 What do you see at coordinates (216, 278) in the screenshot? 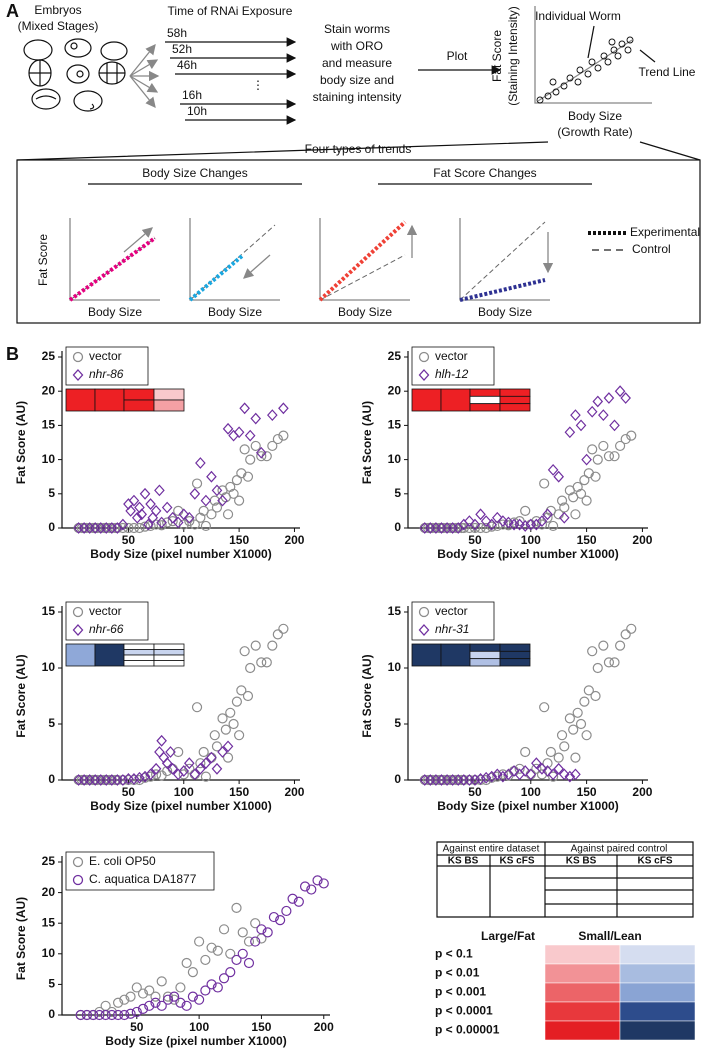
I see `experimental-line` at bounding box center [216, 278].